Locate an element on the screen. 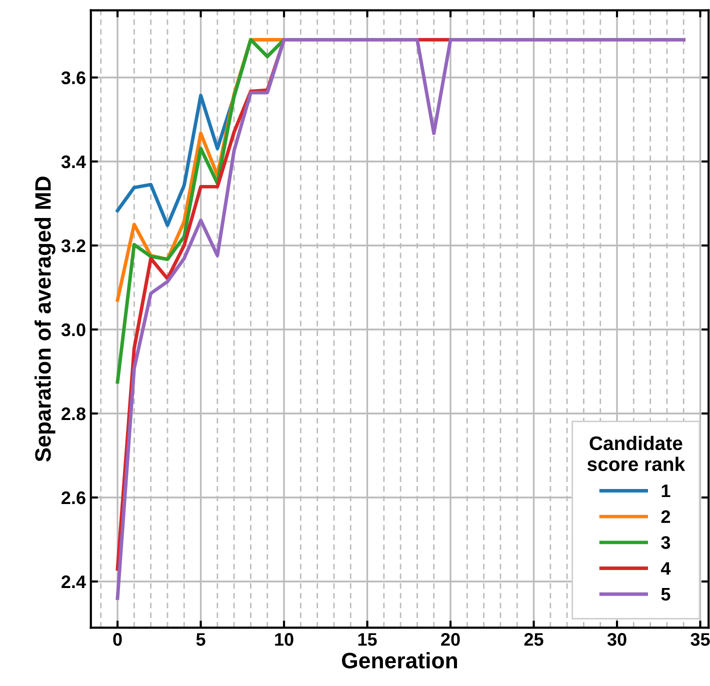 The image size is (710, 686). x-tick-label: 0 is located at coordinates (117, 639).